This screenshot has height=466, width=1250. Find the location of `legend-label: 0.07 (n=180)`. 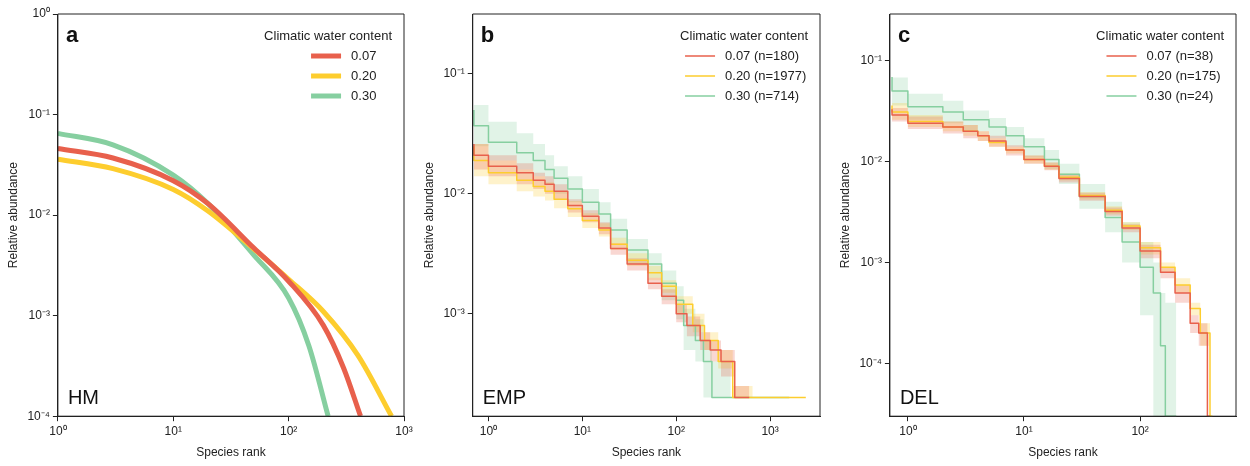

legend-label: 0.07 (n=180) is located at coordinates (762, 55).